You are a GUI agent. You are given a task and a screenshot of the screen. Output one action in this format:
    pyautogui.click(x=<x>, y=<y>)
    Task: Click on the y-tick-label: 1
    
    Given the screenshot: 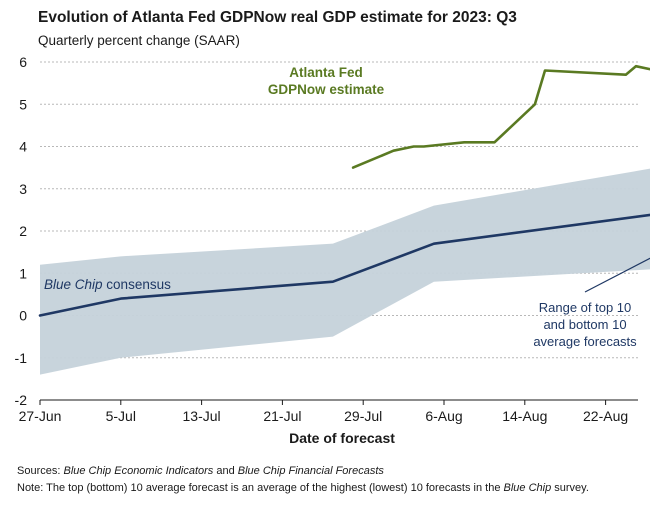 What is the action you would take?
    pyautogui.click(x=23, y=273)
    